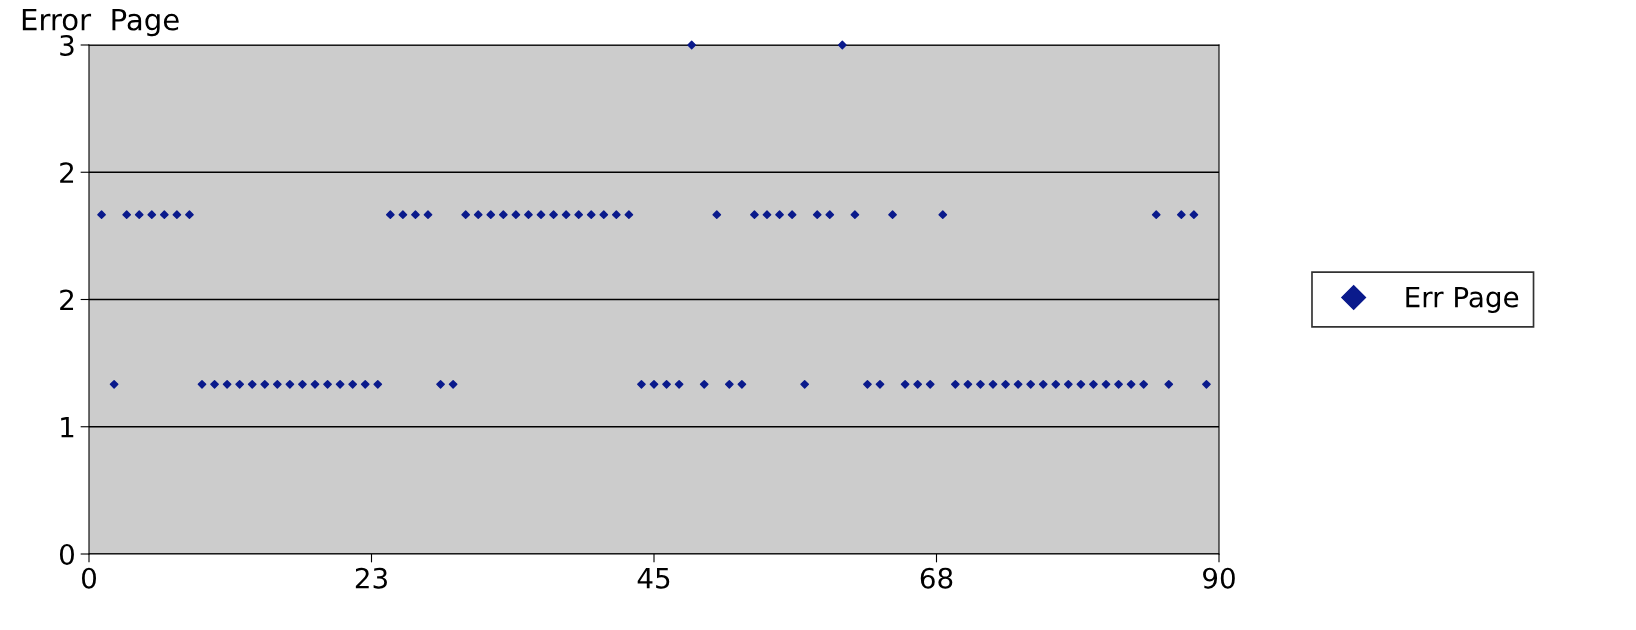 Image resolution: width=1636 pixels, height=630 pixels. What do you see at coordinates (67, 45) in the screenshot?
I see `y-tick-label: 3` at bounding box center [67, 45].